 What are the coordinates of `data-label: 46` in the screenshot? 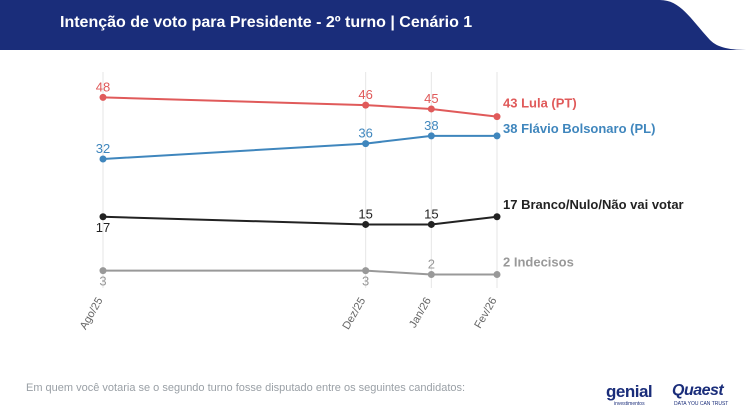 It's located at (365, 94).